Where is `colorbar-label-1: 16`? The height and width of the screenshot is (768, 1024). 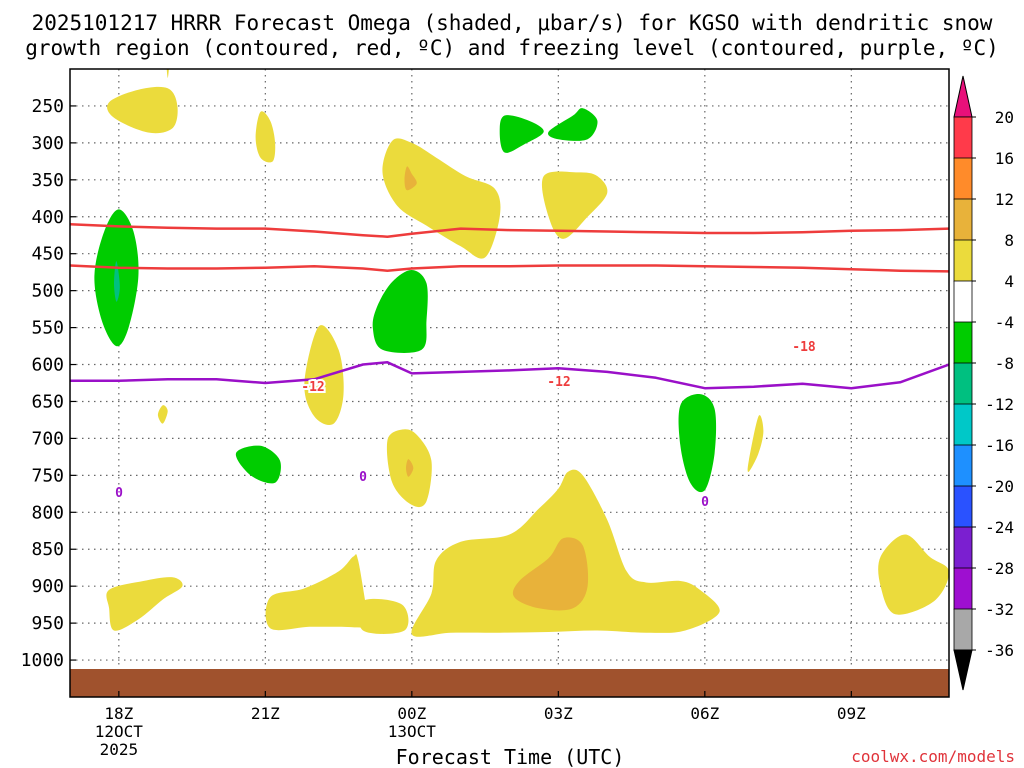 colorbar-label-1: 16 is located at coordinates (1004, 158).